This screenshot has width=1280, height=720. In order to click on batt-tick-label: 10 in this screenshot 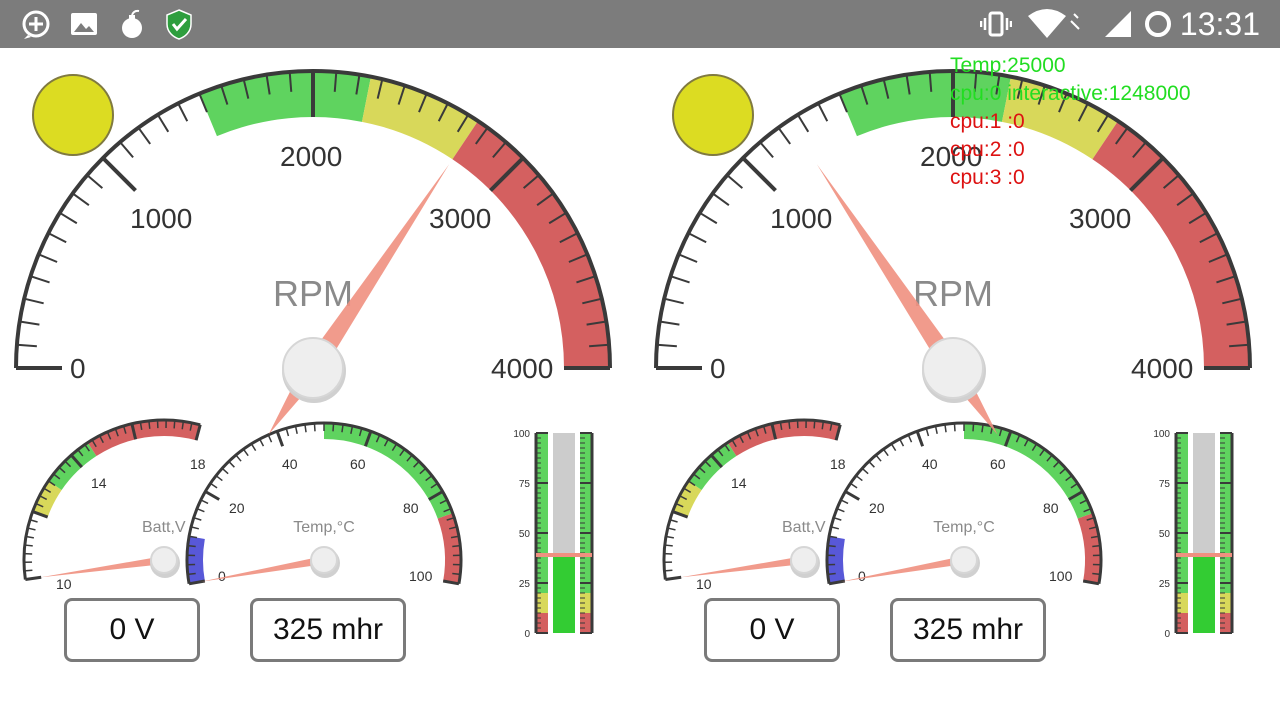, I will do `click(704, 584)`.